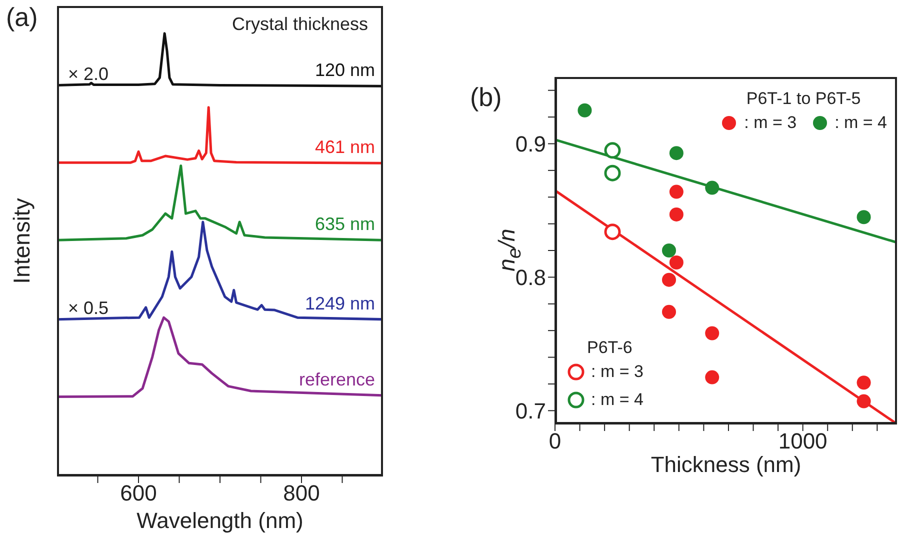 Image resolution: width=898 pixels, height=536 pixels. Describe the element at coordinates (610, 348) in the screenshot. I see `annotation: P6T-6` at that location.